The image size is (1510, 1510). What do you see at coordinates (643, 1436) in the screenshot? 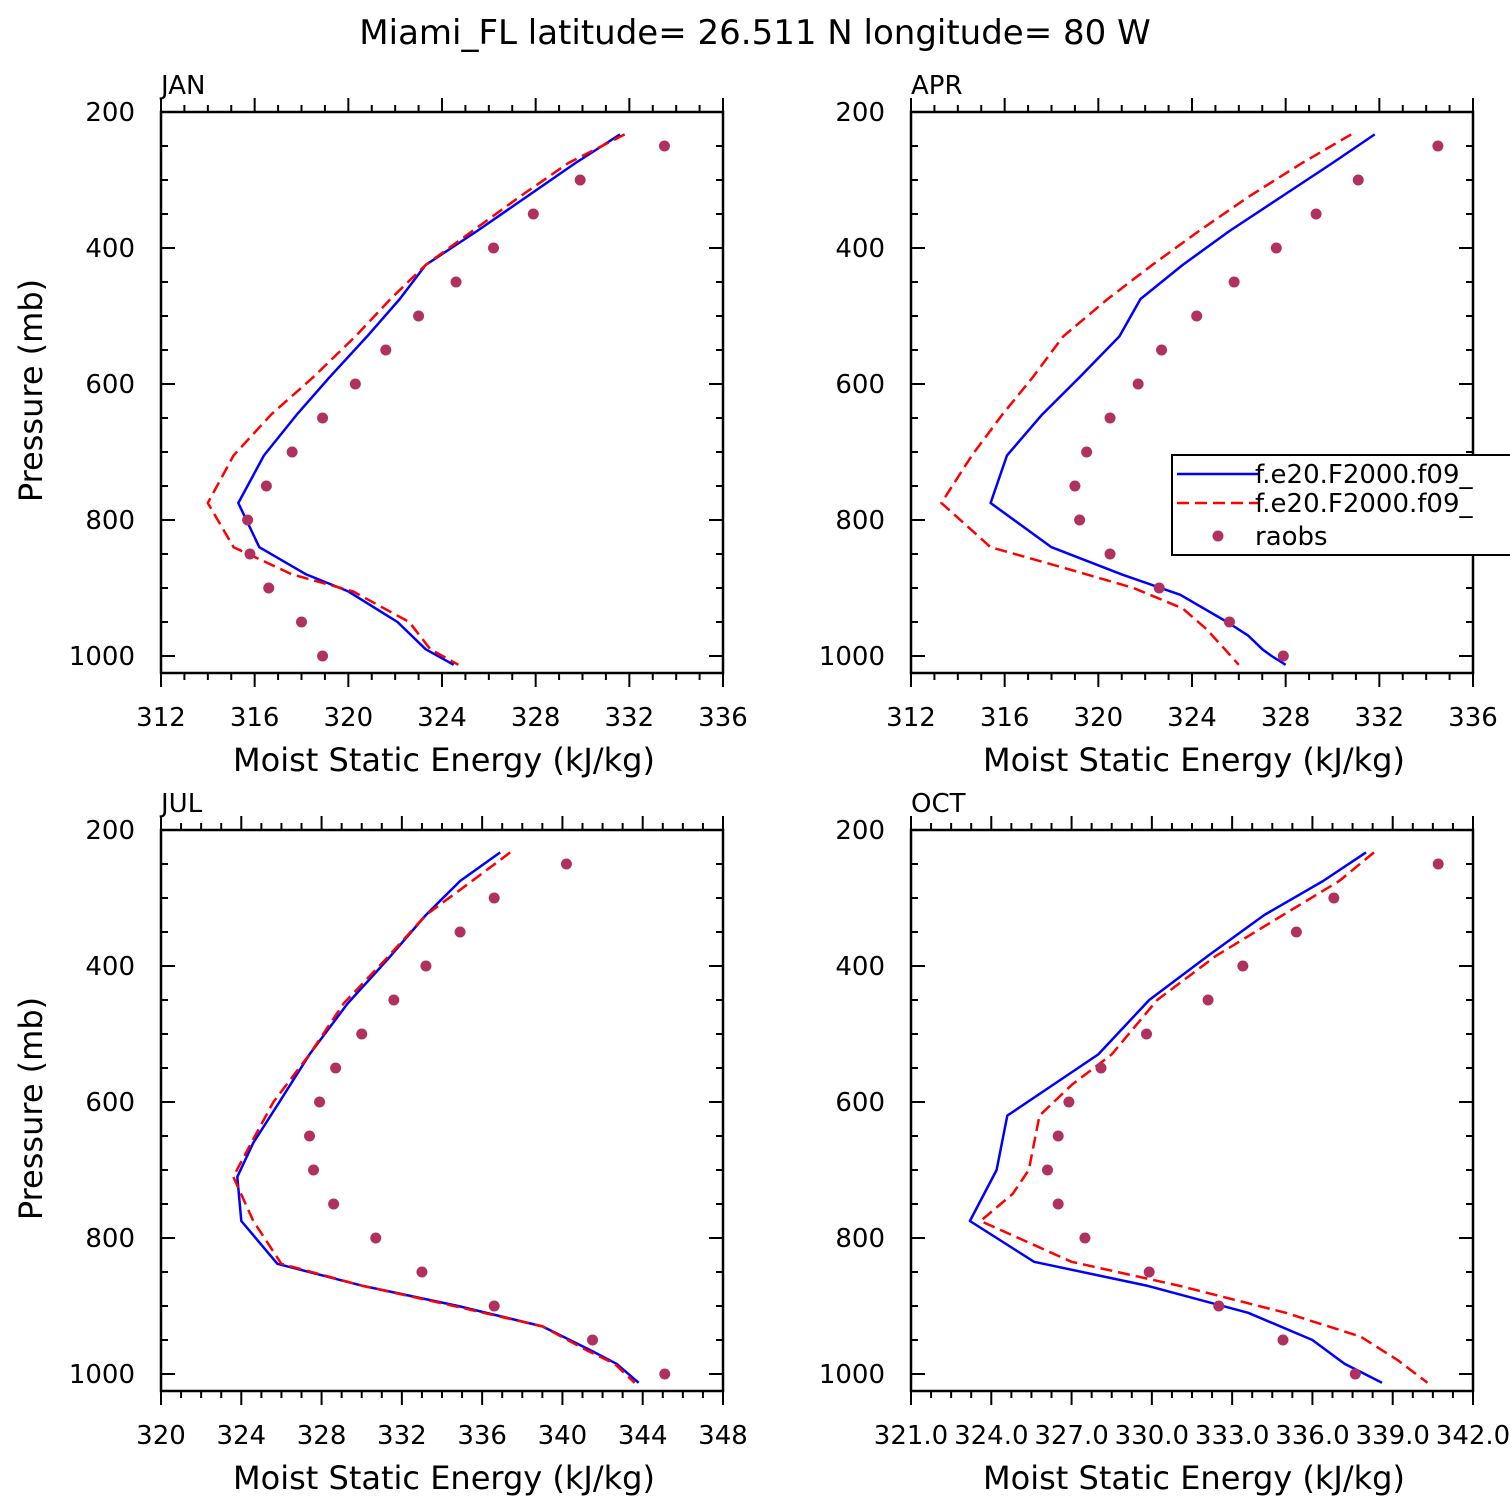
I see `x-tick-label: 344` at bounding box center [643, 1436].